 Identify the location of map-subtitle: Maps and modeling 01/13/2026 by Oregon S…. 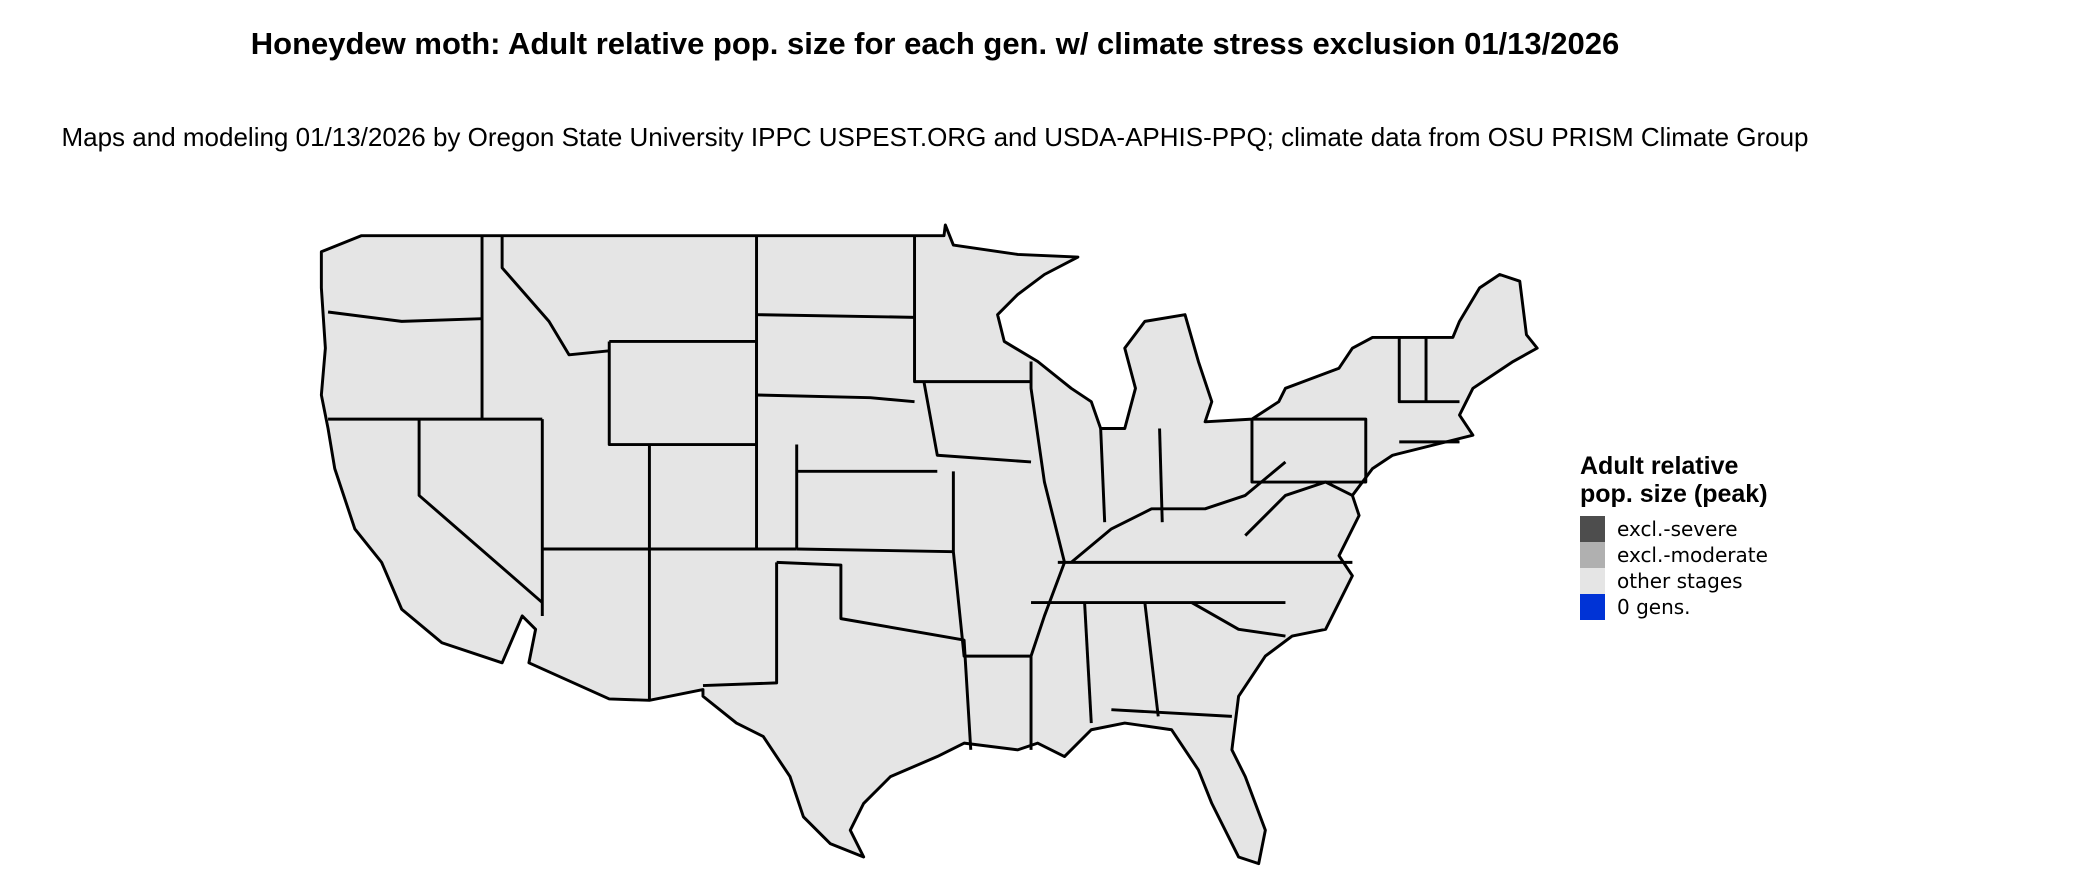
(935, 137).